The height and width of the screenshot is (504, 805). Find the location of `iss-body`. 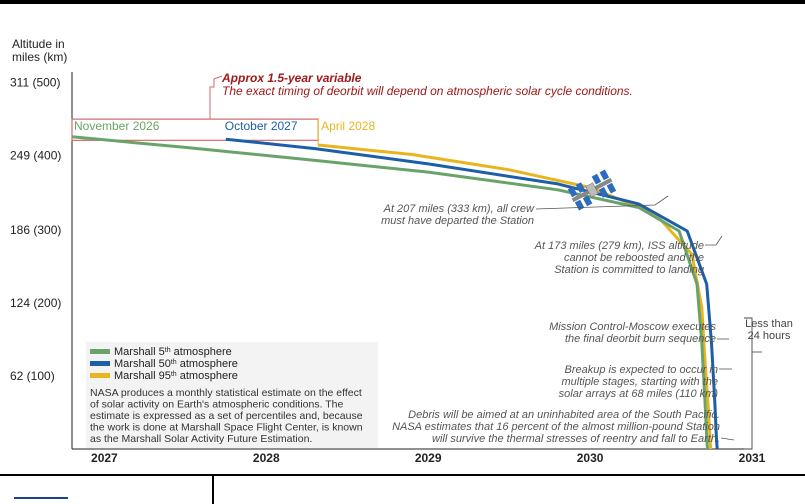

iss-body is located at coordinates (592, 190).